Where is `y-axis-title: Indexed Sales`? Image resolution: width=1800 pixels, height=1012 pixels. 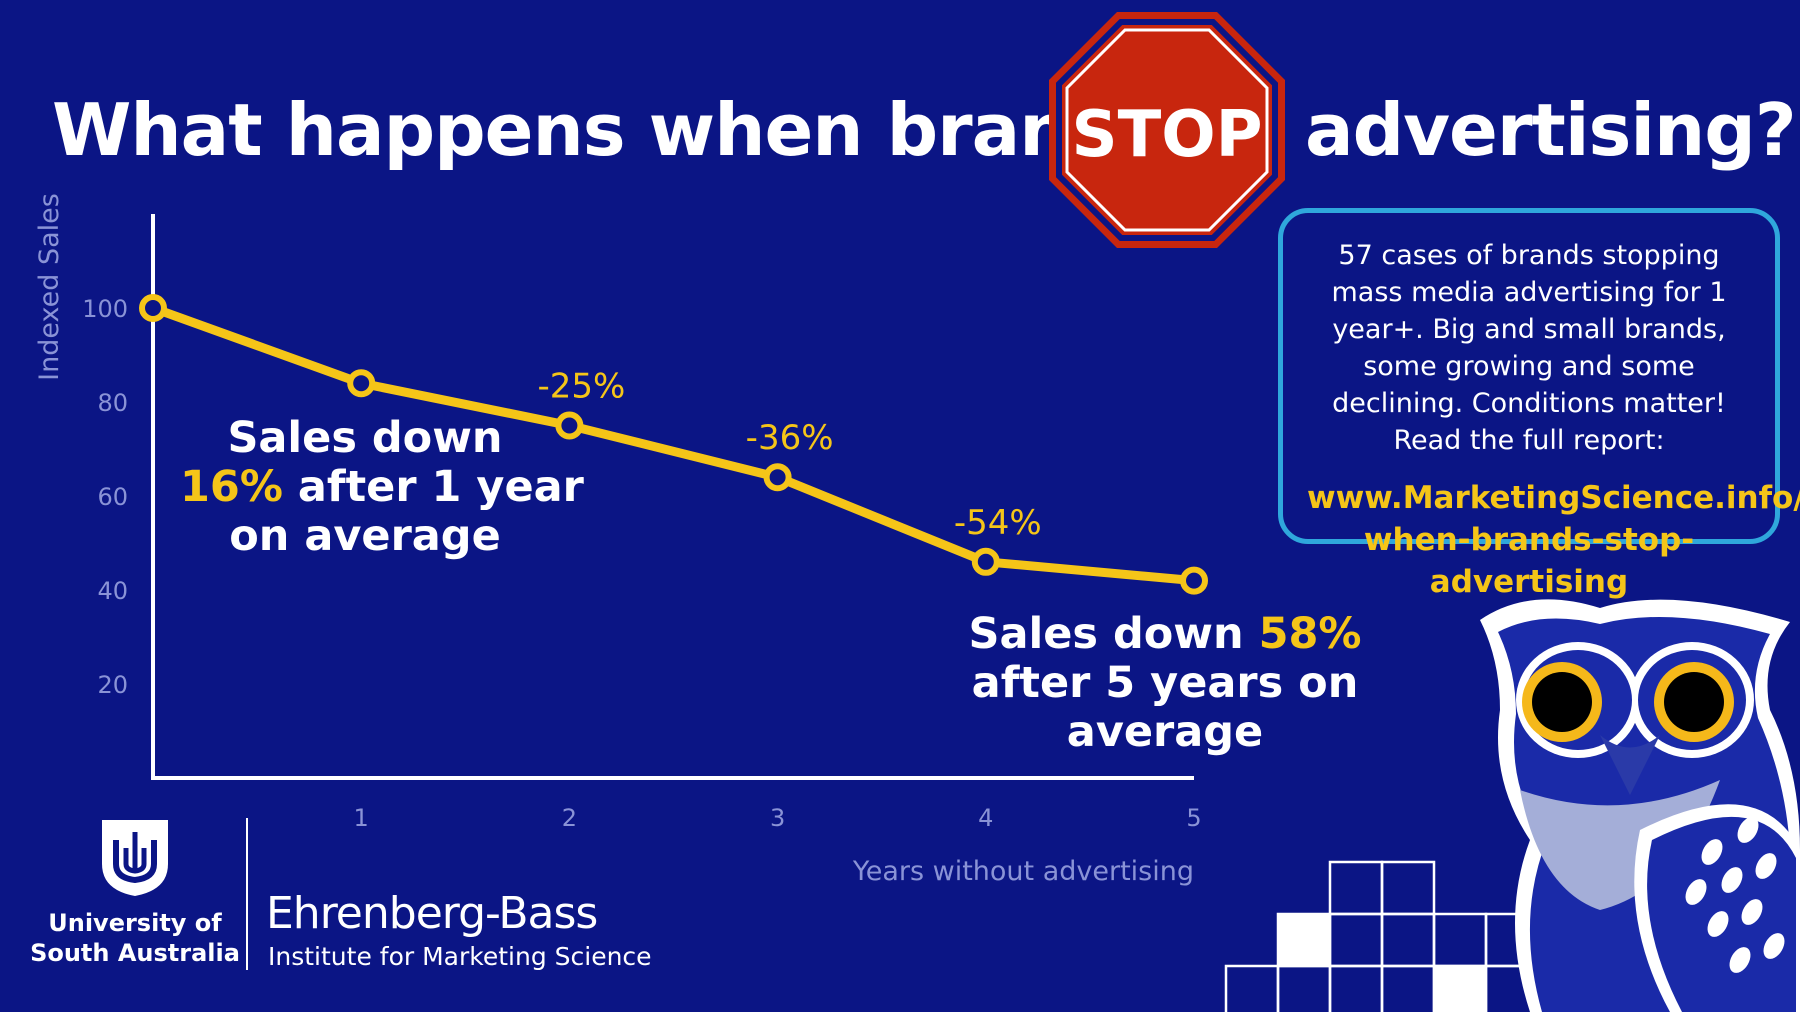
y-axis-title: Indexed Sales is located at coordinates (49, 287).